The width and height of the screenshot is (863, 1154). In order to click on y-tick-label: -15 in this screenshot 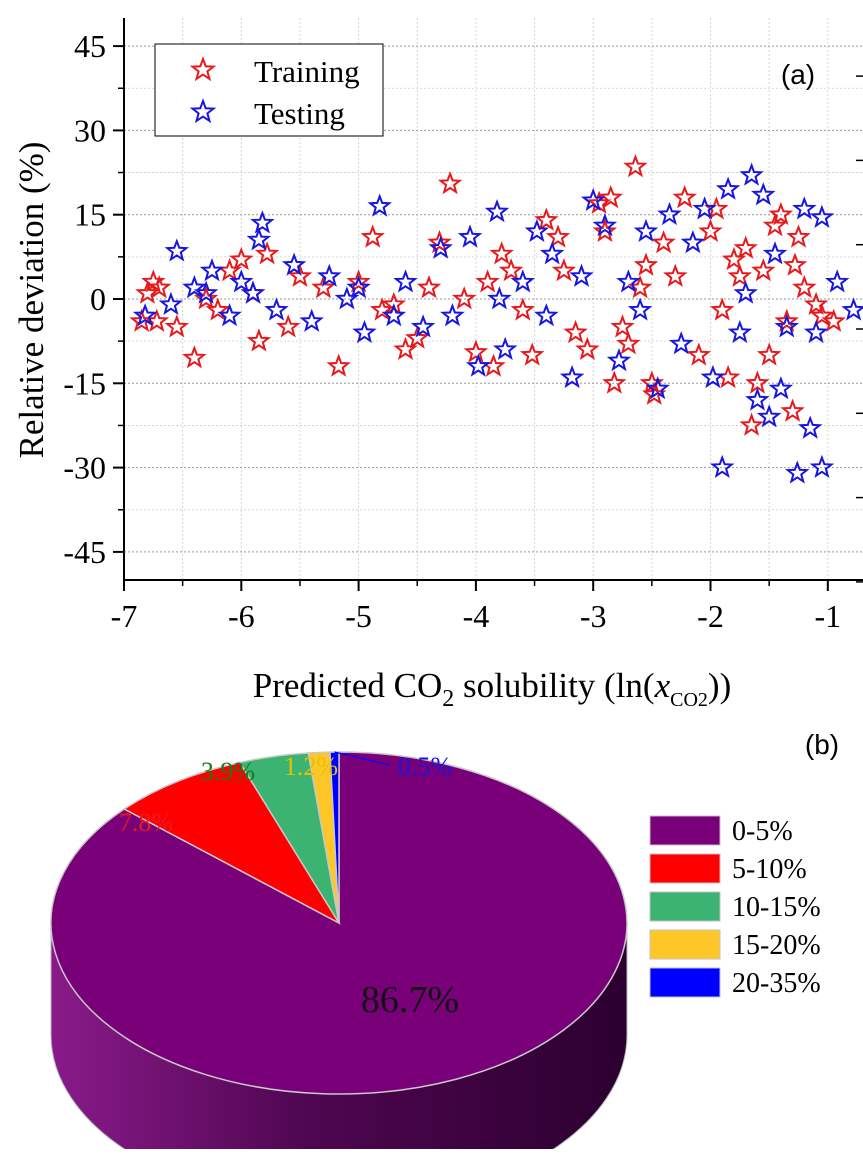, I will do `click(84, 383)`.